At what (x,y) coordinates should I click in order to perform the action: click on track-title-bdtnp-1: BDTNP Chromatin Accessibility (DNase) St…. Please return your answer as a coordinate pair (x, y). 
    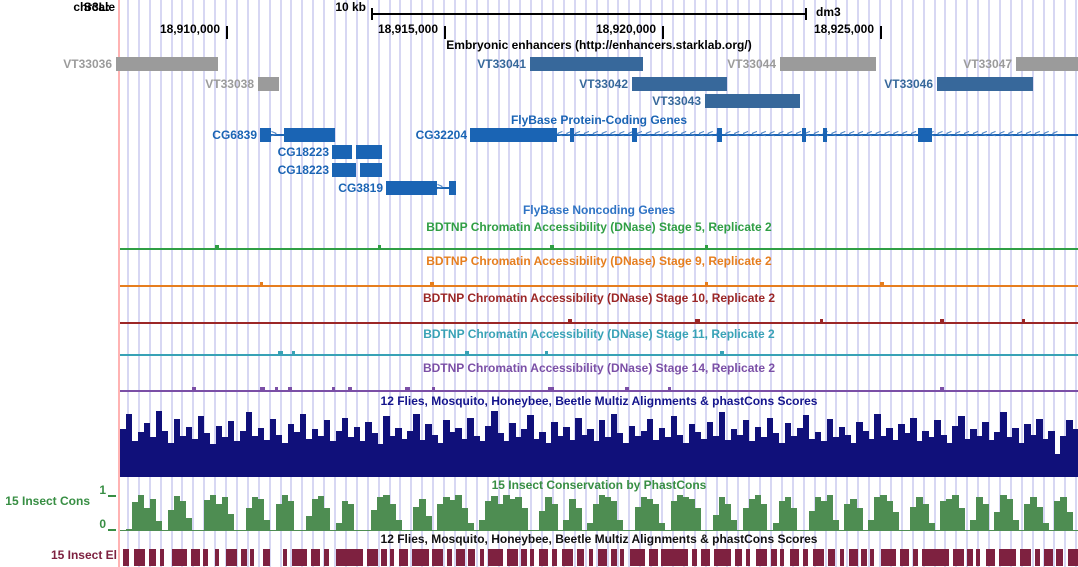
    Looking at the image, I should click on (599, 261).